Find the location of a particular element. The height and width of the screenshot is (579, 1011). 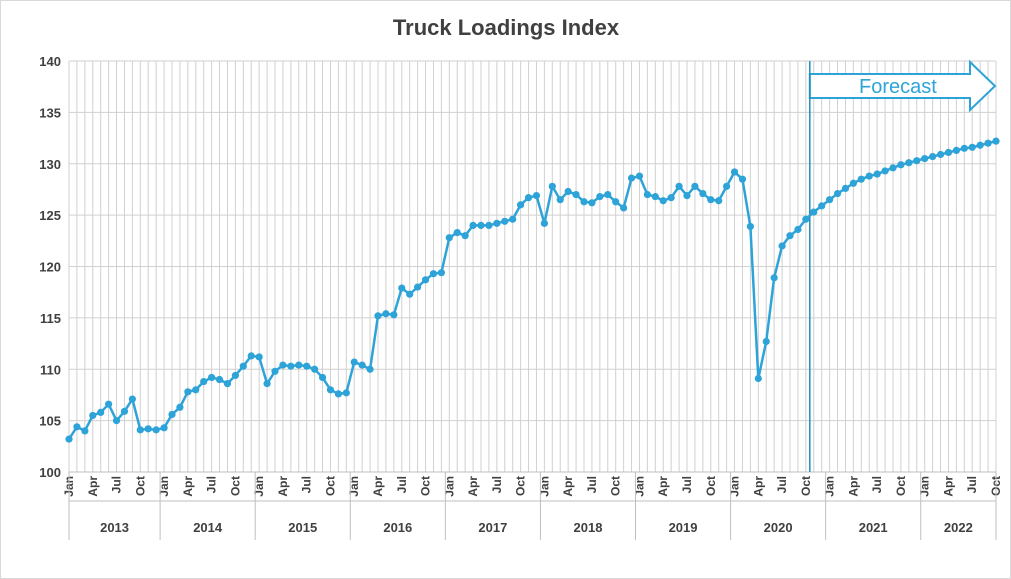

y-tick-label: 135 is located at coordinates (50, 112).